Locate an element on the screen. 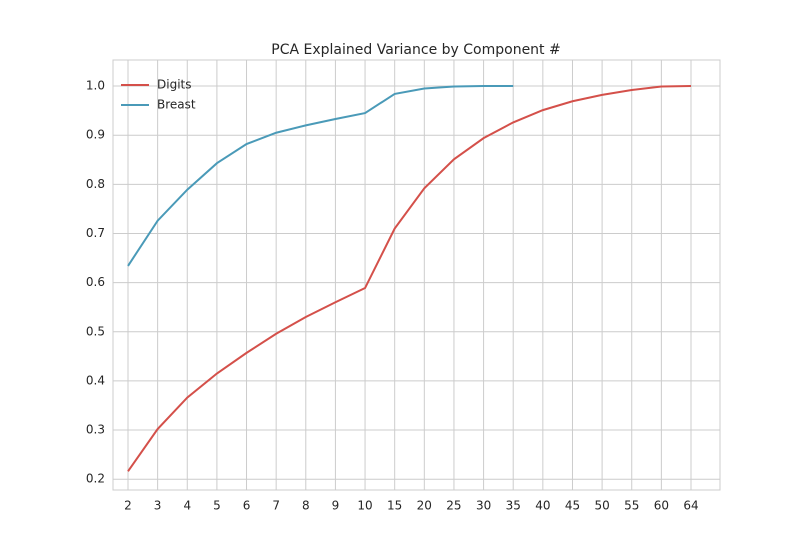 Image resolution: width=800 pixels, height=550 pixels. x-tick-label: 4 is located at coordinates (187, 506).